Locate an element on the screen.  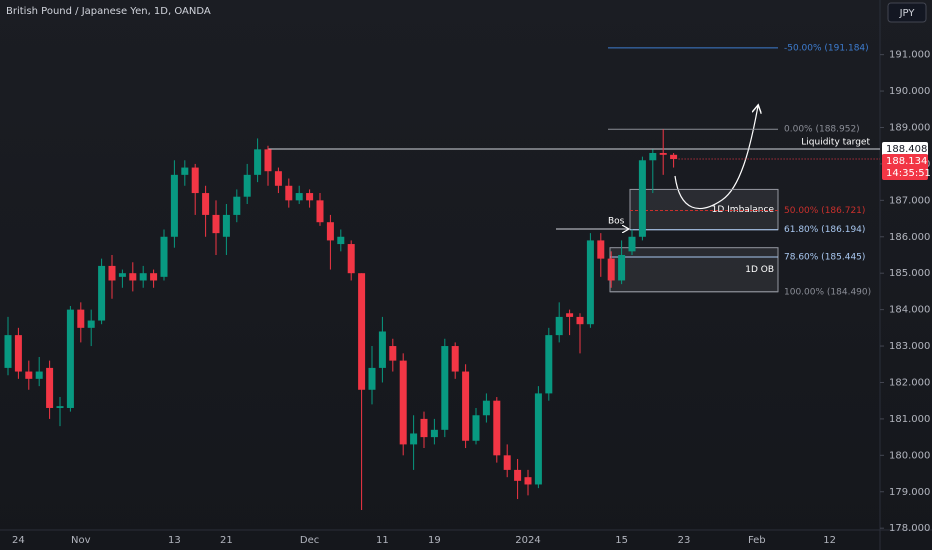
currency-button is located at coordinates (907, 12).